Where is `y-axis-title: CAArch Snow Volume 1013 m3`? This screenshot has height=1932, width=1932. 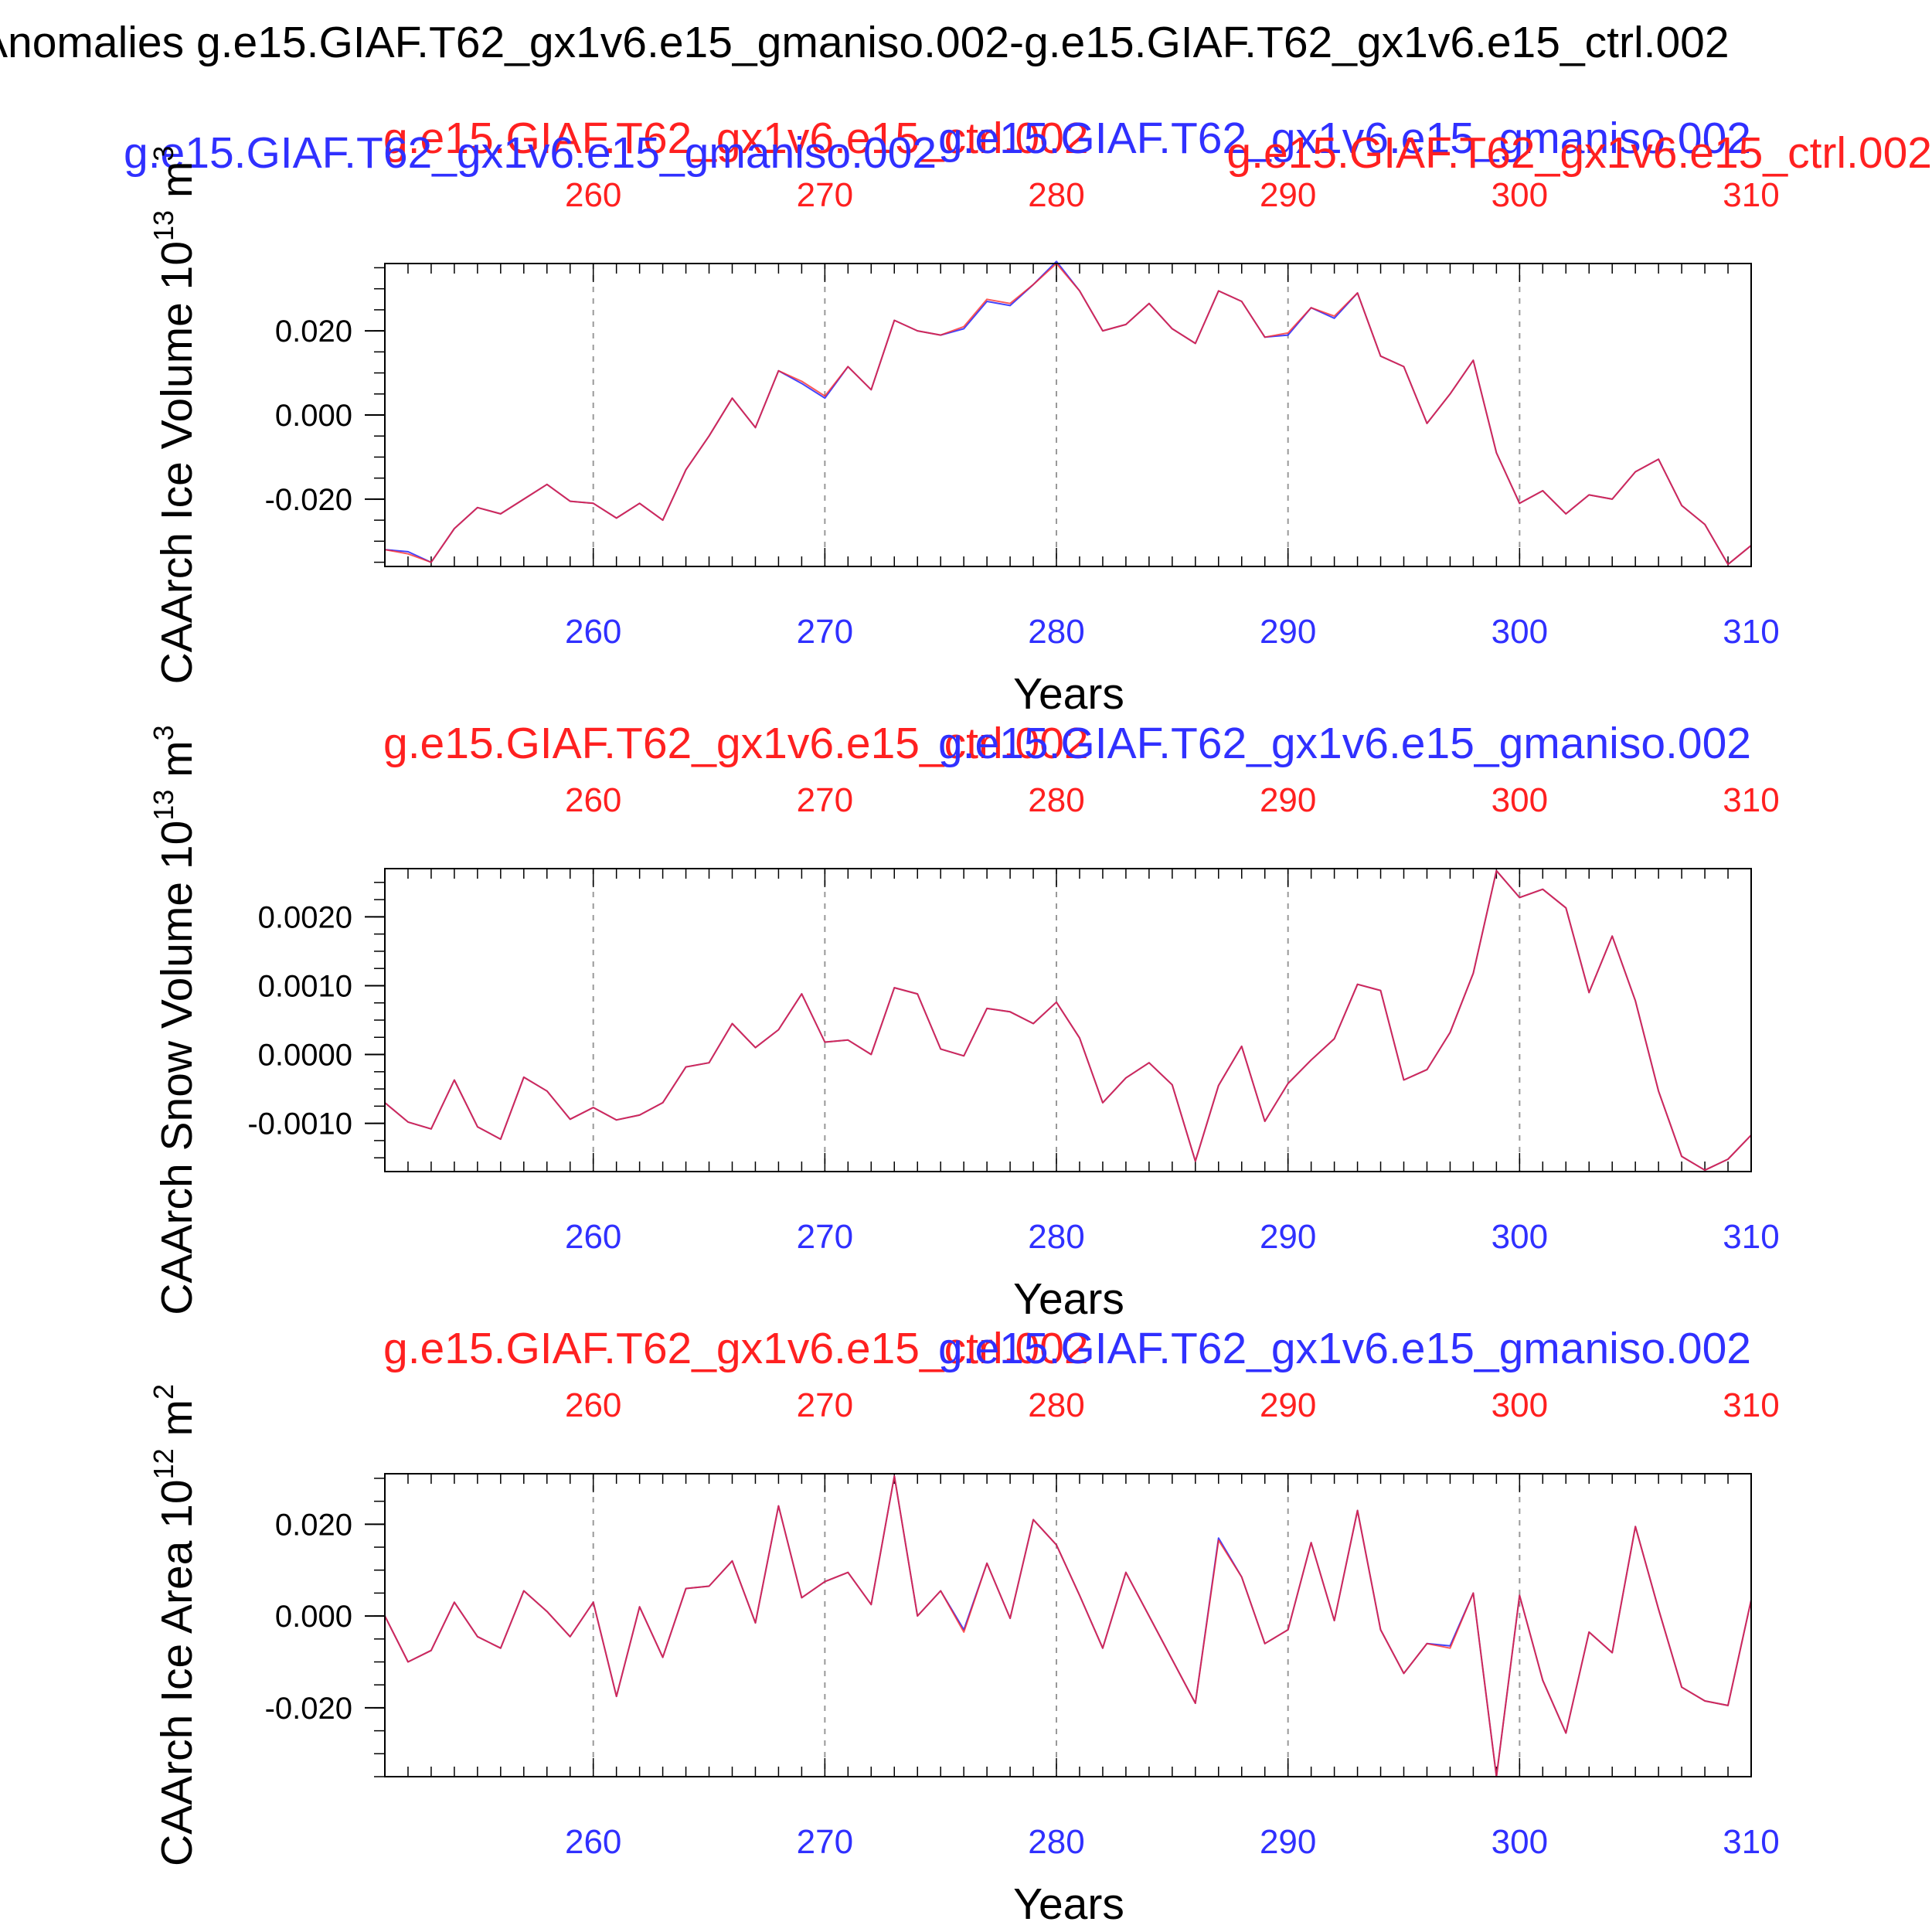 y-axis-title: CAArch Snow Volume 1013 m3 is located at coordinates (175, 1020).